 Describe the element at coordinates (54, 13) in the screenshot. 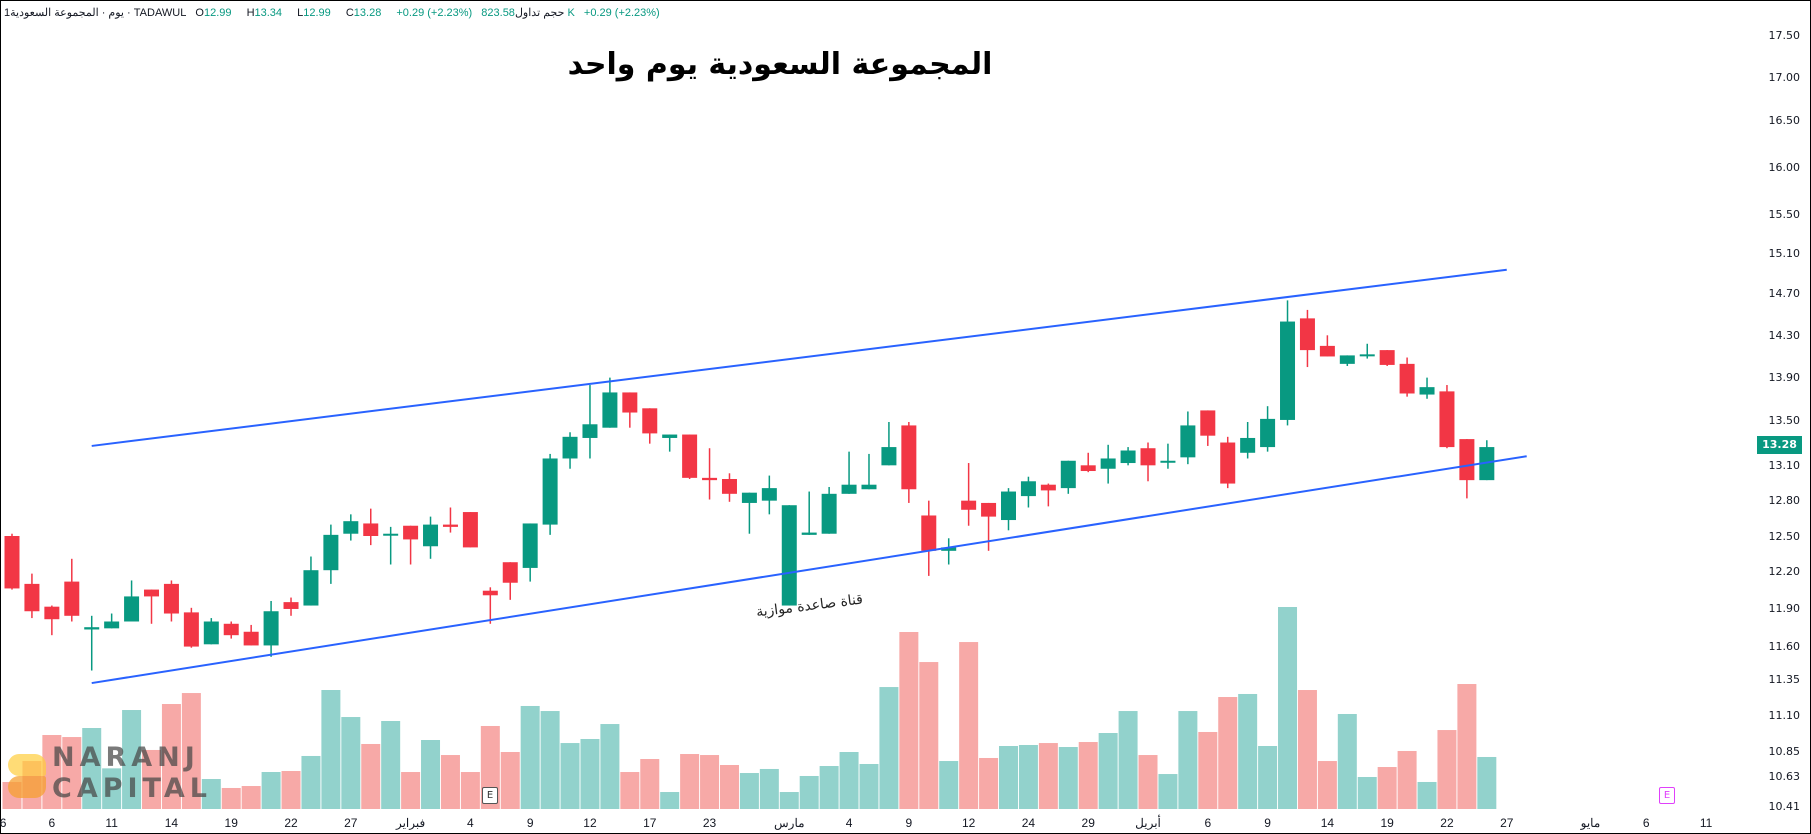

I see `symbol-name: المجموعة السعودية` at that location.